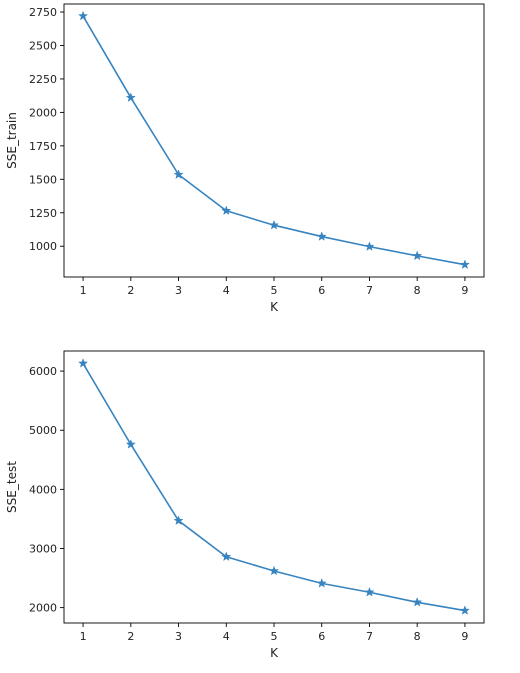 Image resolution: width=520 pixels, height=673 pixels. Describe the element at coordinates (43, 430) in the screenshot. I see `y-tick-label: 5000` at that location.